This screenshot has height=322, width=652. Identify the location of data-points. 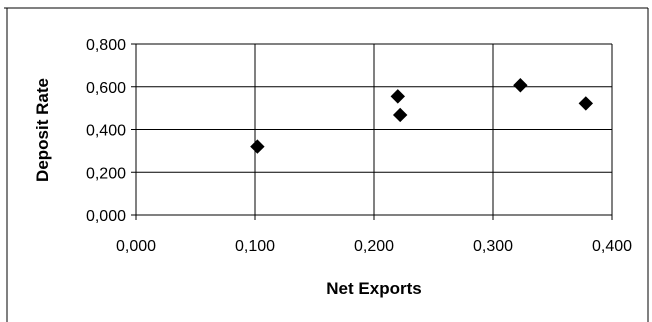
(422, 116).